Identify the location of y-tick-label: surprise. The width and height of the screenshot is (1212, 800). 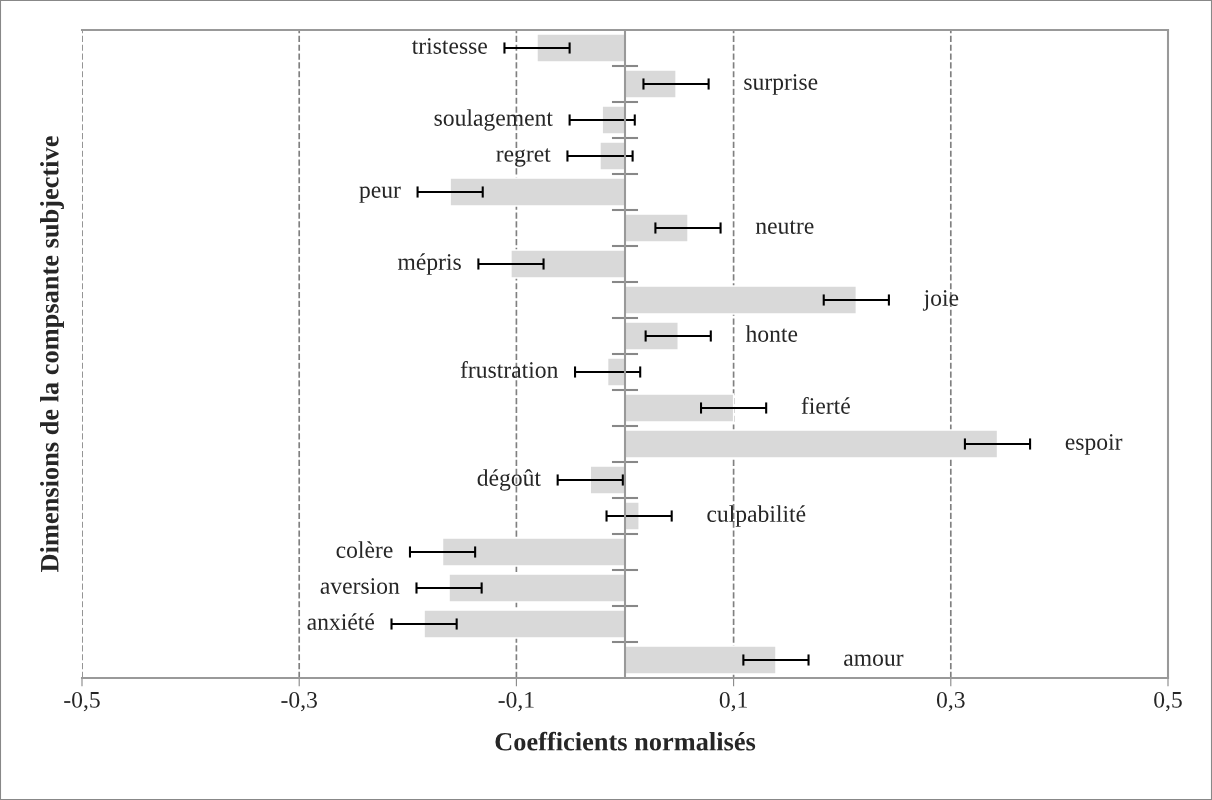
(781, 84).